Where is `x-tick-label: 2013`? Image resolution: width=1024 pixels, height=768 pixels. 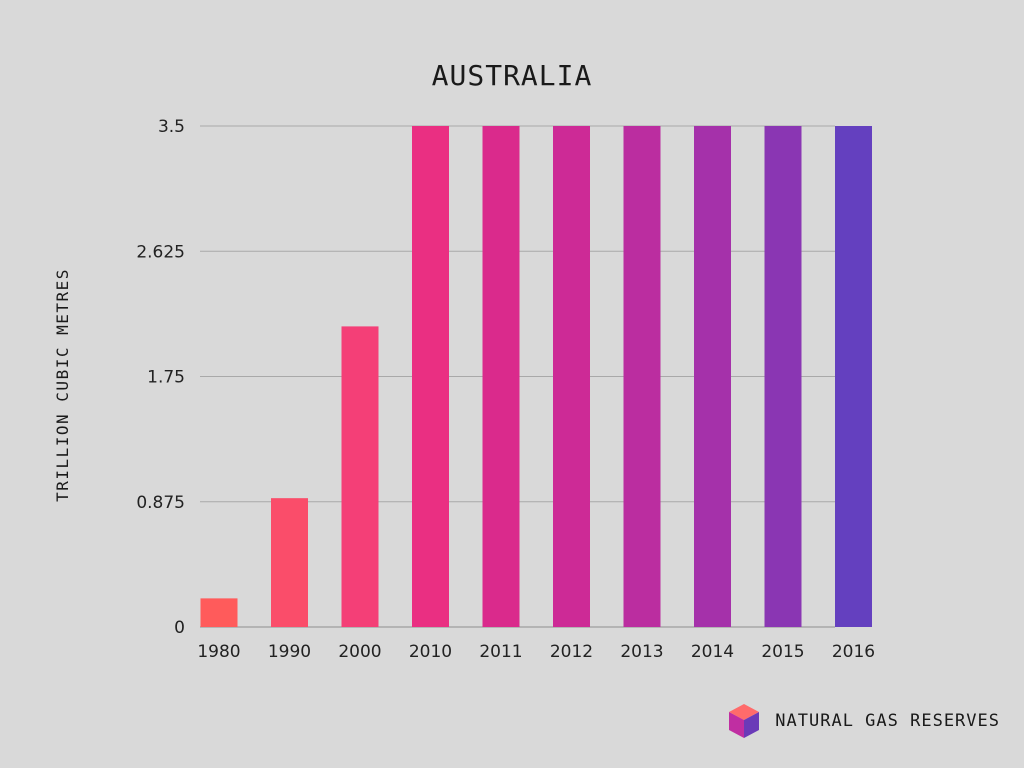
x-tick-label: 2013 is located at coordinates (641, 652).